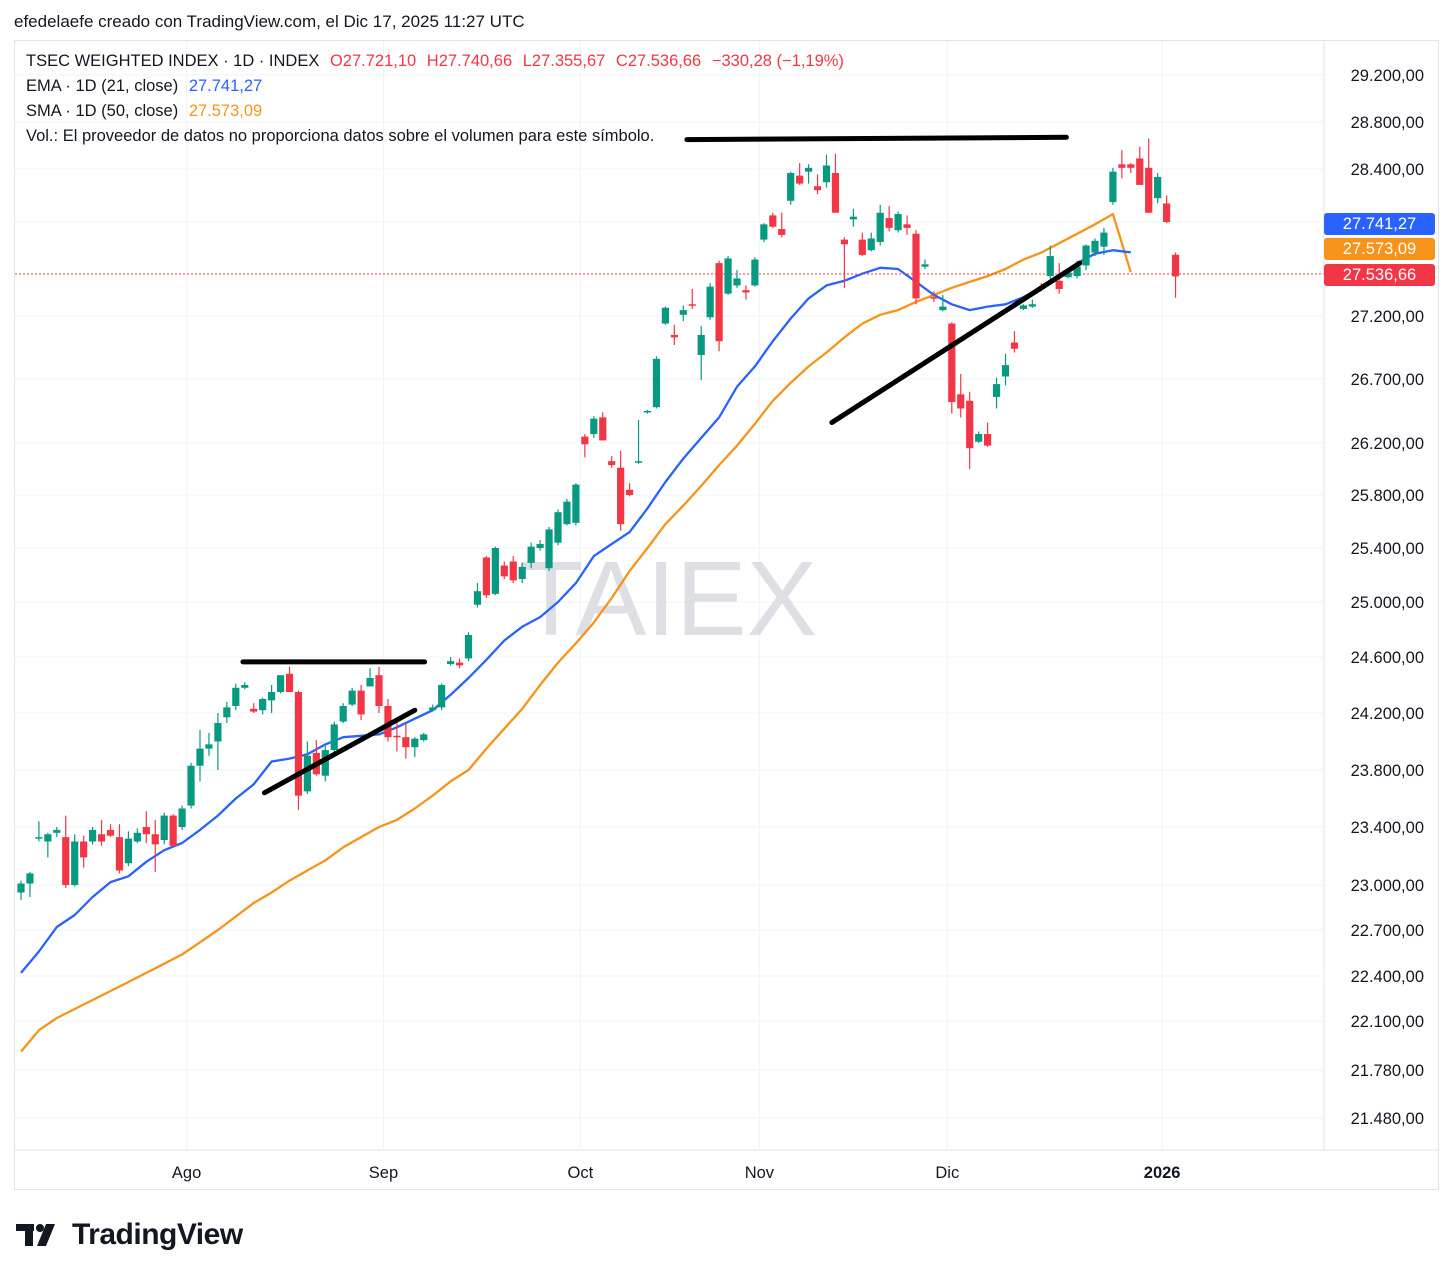 This screenshot has height=1280, width=1456. What do you see at coordinates (564, 61) in the screenshot?
I see `legend-low: L27.355,67` at bounding box center [564, 61].